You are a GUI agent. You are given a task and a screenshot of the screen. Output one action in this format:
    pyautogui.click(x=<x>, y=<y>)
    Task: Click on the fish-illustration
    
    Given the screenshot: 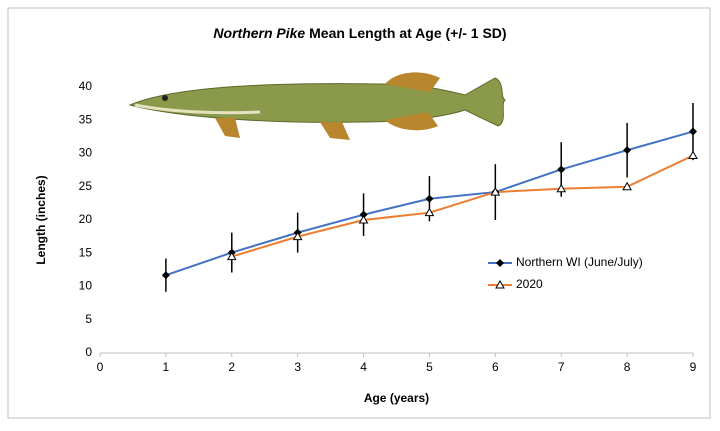 What is the action you would take?
    pyautogui.click(x=317, y=106)
    